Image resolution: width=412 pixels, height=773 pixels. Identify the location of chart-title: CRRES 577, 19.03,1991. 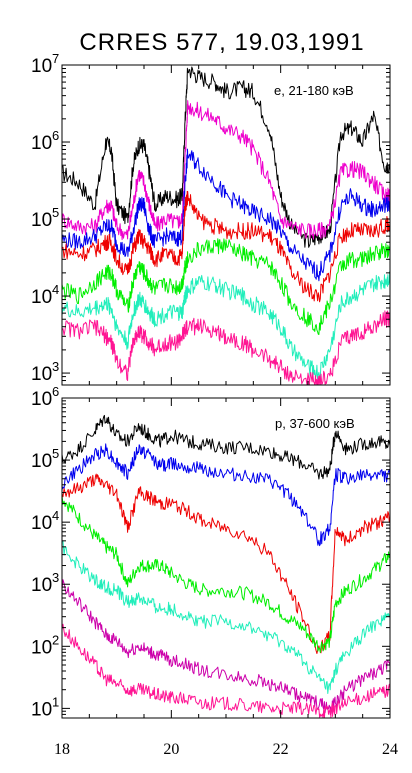
(221, 42).